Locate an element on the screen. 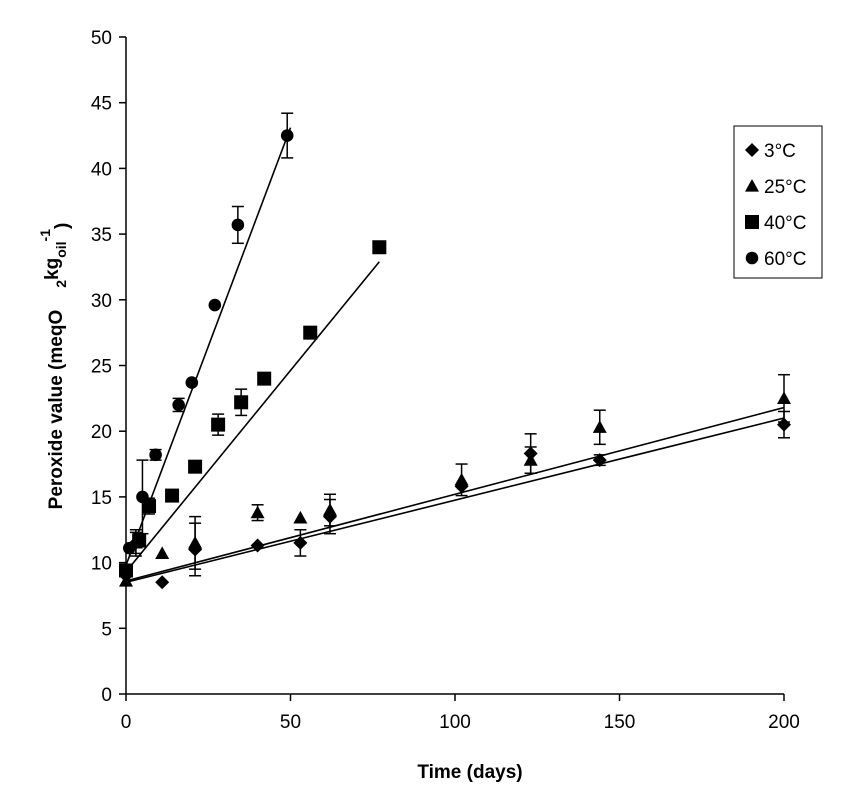 The width and height of the screenshot is (865, 800). x-tick-label: 100 is located at coordinates (455, 722).